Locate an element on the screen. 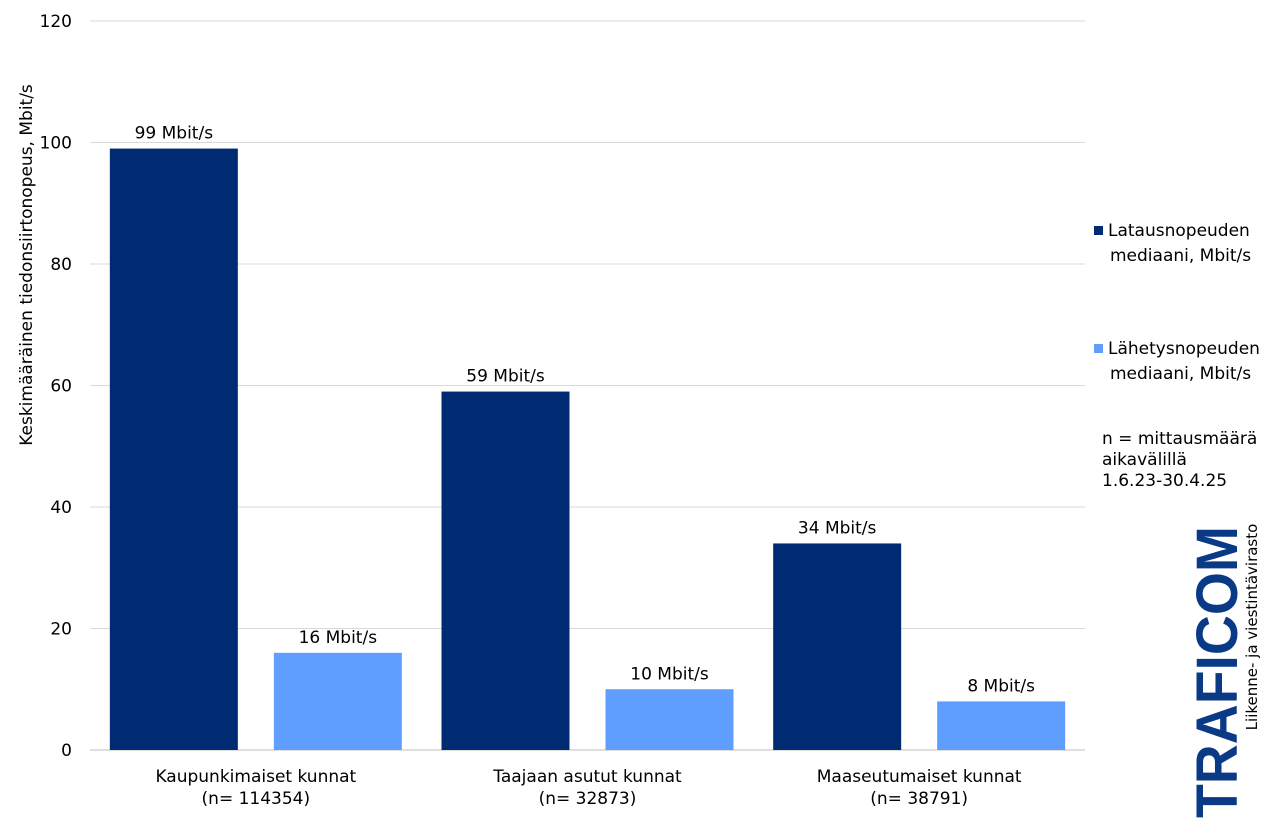 The image size is (1280, 837). y-tick-label: 60 is located at coordinates (61, 387).